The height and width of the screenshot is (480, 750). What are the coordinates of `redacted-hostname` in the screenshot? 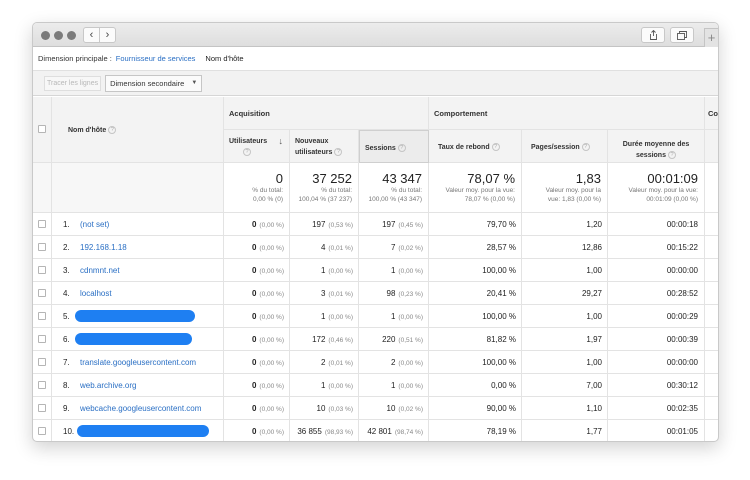 It's located at (143, 431).